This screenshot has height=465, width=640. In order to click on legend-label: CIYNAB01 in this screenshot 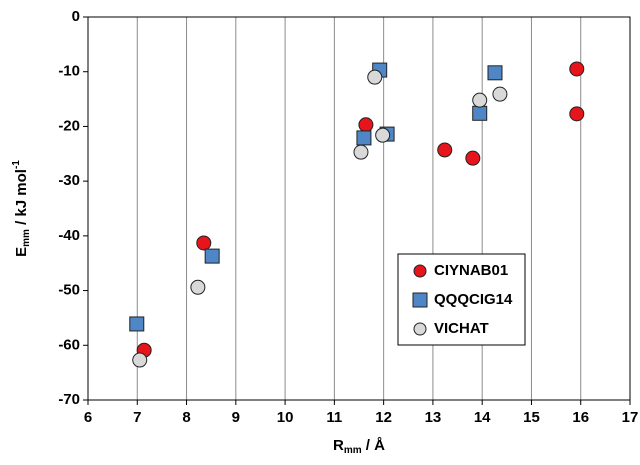, I will do `click(471, 270)`.